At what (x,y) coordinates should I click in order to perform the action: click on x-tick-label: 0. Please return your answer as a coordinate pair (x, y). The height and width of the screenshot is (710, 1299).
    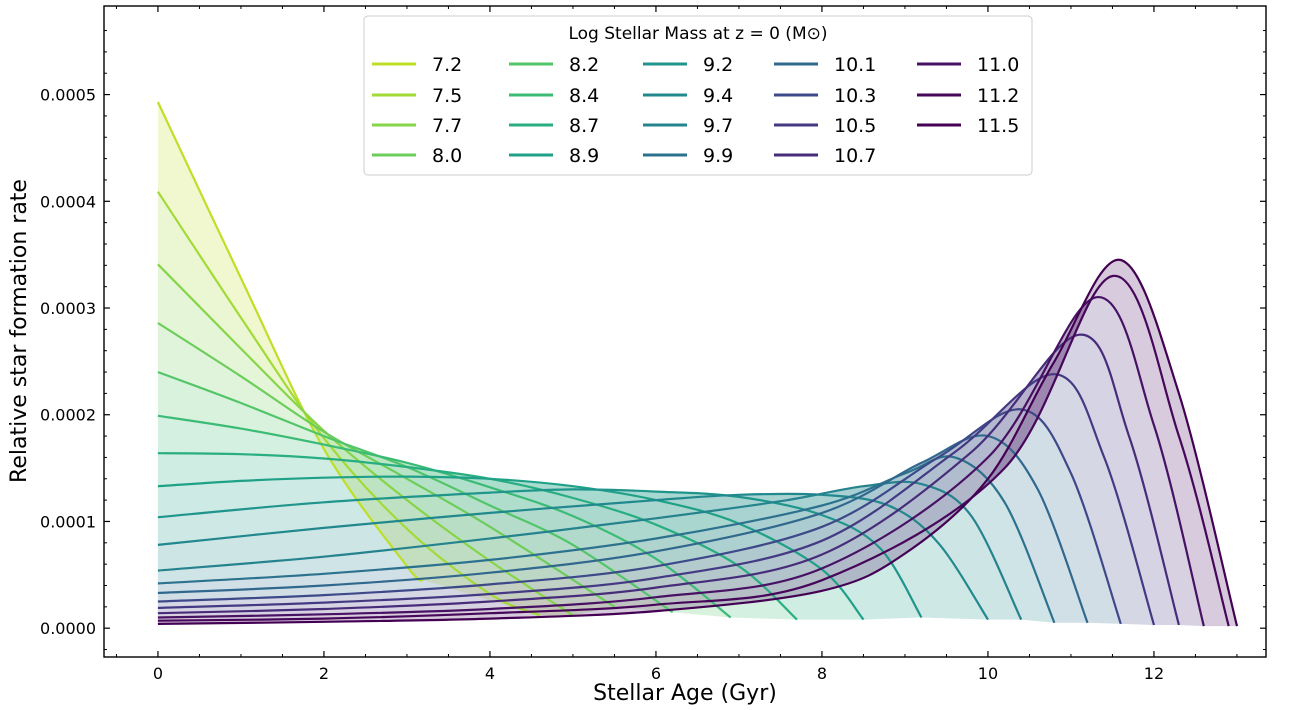
    Looking at the image, I should click on (158, 673).